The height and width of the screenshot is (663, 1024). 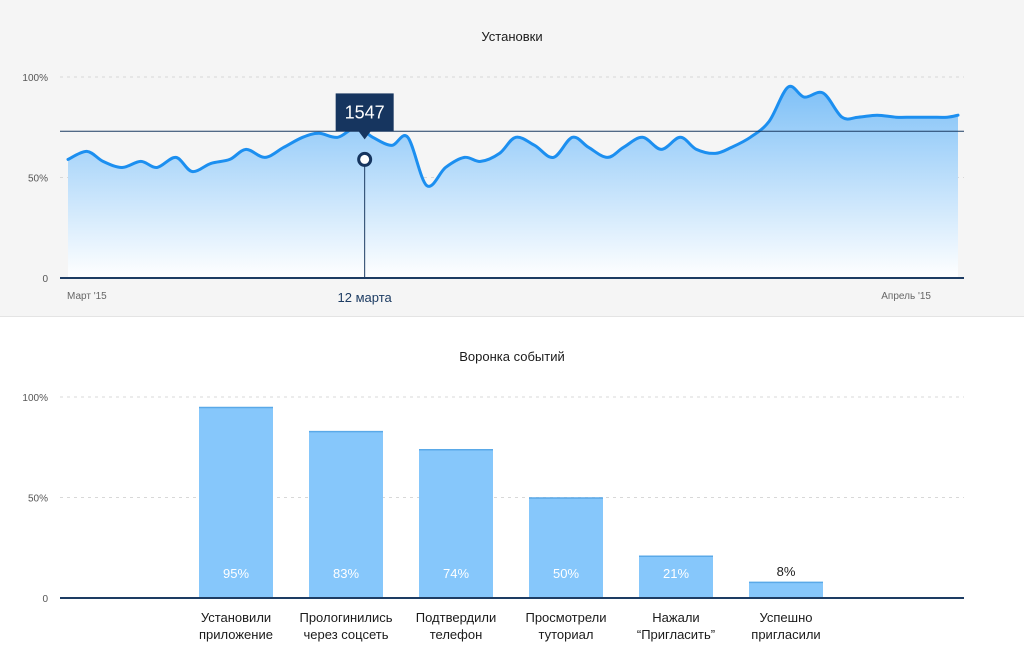 I want to click on tooltip-value: 1547, so click(x=365, y=112).